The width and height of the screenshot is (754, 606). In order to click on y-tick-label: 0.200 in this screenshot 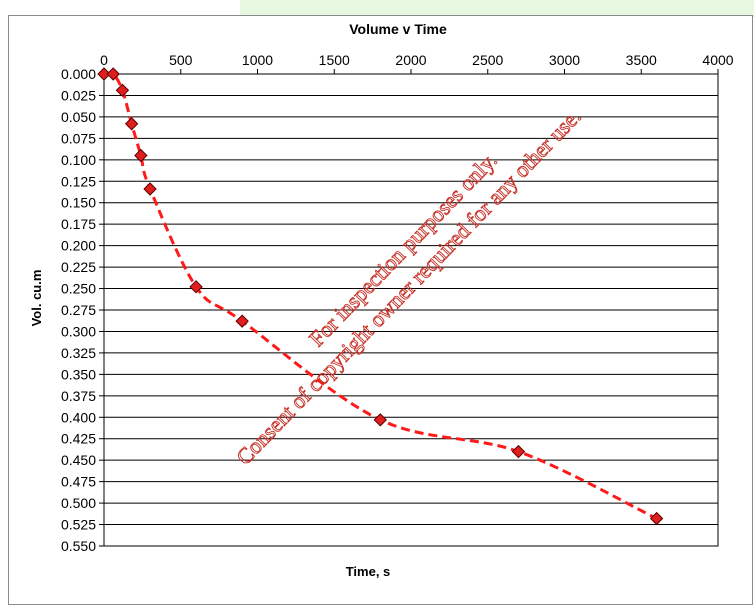, I will do `click(78, 246)`.